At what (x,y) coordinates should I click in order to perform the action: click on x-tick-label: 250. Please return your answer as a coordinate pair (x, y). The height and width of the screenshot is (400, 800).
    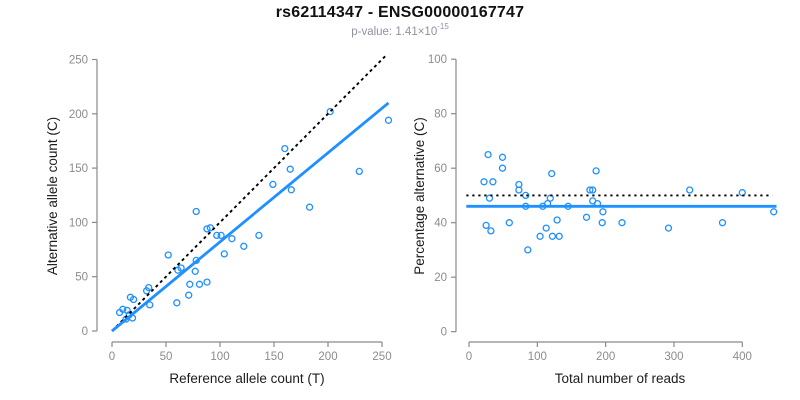
    Looking at the image, I should click on (381, 357).